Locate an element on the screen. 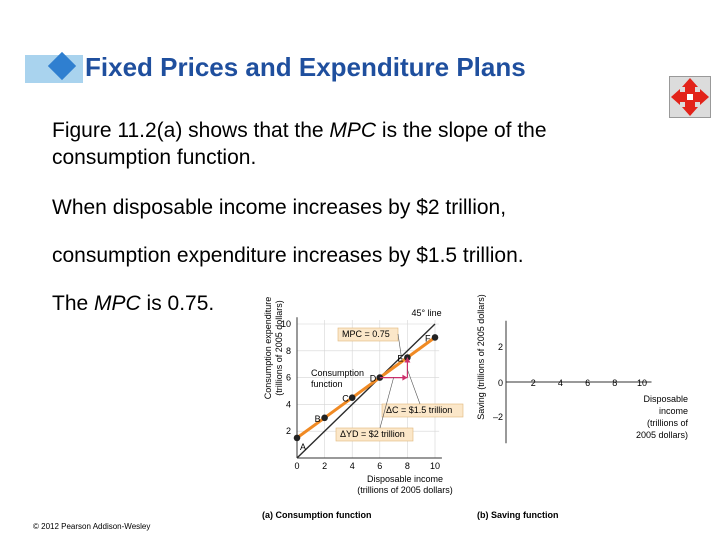 The height and width of the screenshot is (540, 720). paragraph-mpc-value: The MPC is 0.75. is located at coordinates (352, 303).